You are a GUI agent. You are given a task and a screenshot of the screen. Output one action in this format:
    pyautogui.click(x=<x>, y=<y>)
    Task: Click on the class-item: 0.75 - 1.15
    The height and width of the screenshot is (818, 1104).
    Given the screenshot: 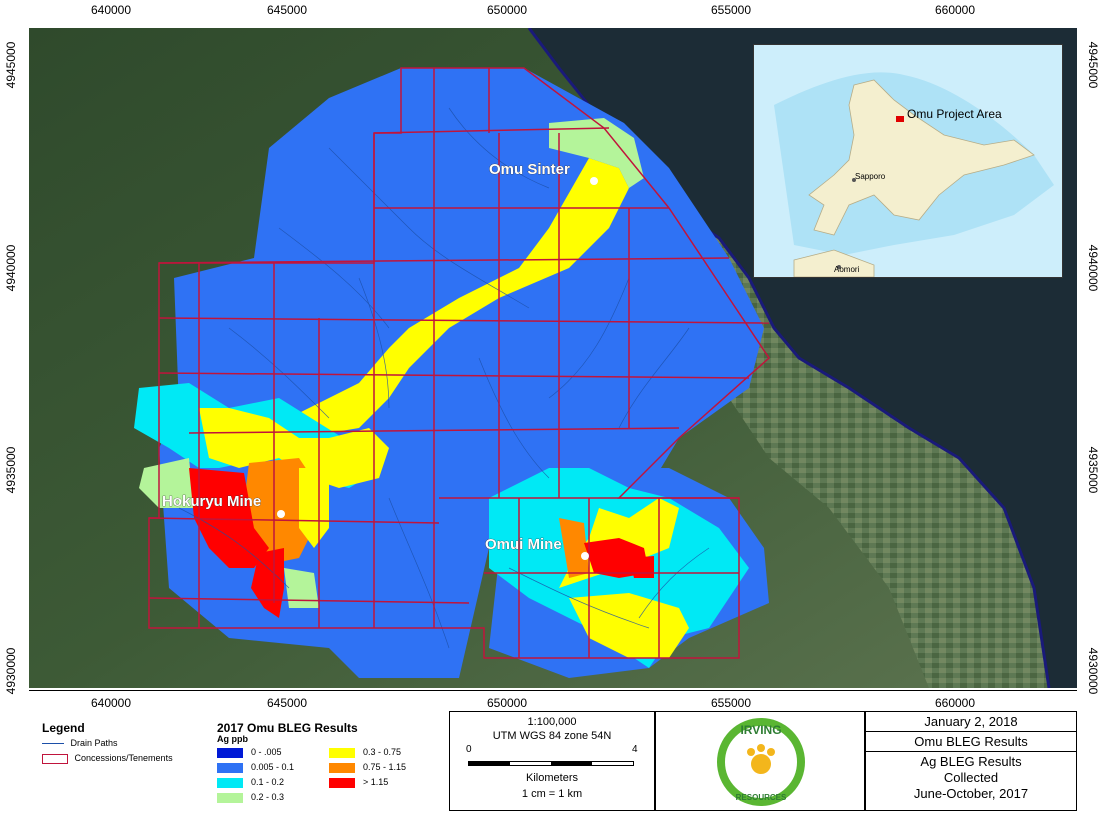 What is the action you would take?
    pyautogui.click(x=367, y=767)
    